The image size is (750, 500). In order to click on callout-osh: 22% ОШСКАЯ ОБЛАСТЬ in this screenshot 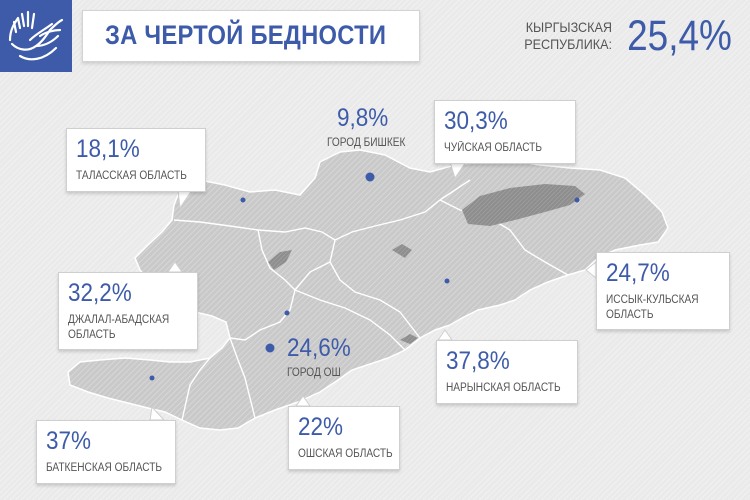, I will do `click(344, 438)`.